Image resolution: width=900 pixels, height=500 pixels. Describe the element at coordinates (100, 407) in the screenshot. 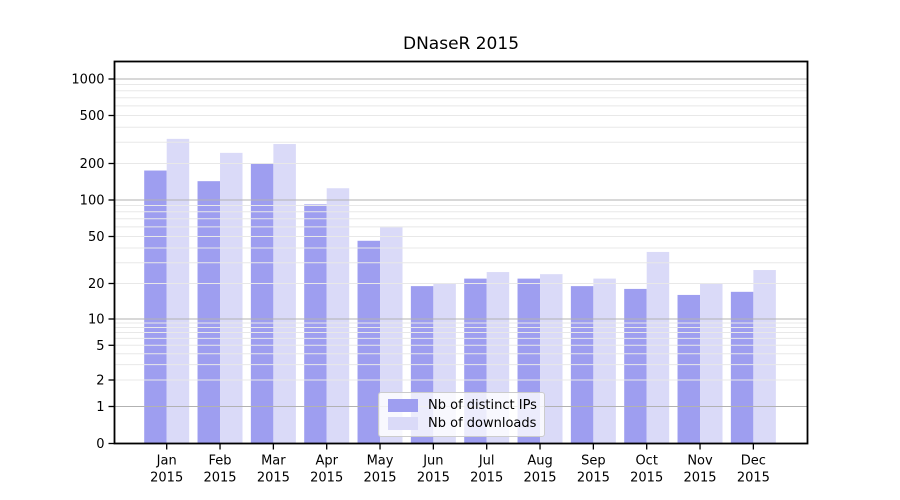

I see `y-tick-label: 1` at that location.